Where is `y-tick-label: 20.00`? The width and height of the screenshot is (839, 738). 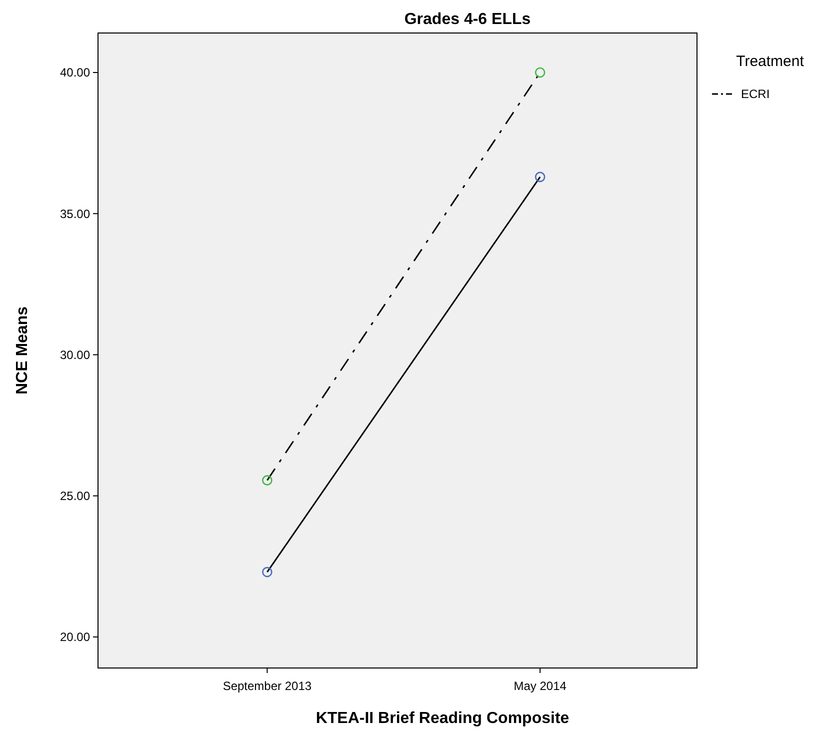
y-tick-label: 20.00 is located at coordinates (75, 637).